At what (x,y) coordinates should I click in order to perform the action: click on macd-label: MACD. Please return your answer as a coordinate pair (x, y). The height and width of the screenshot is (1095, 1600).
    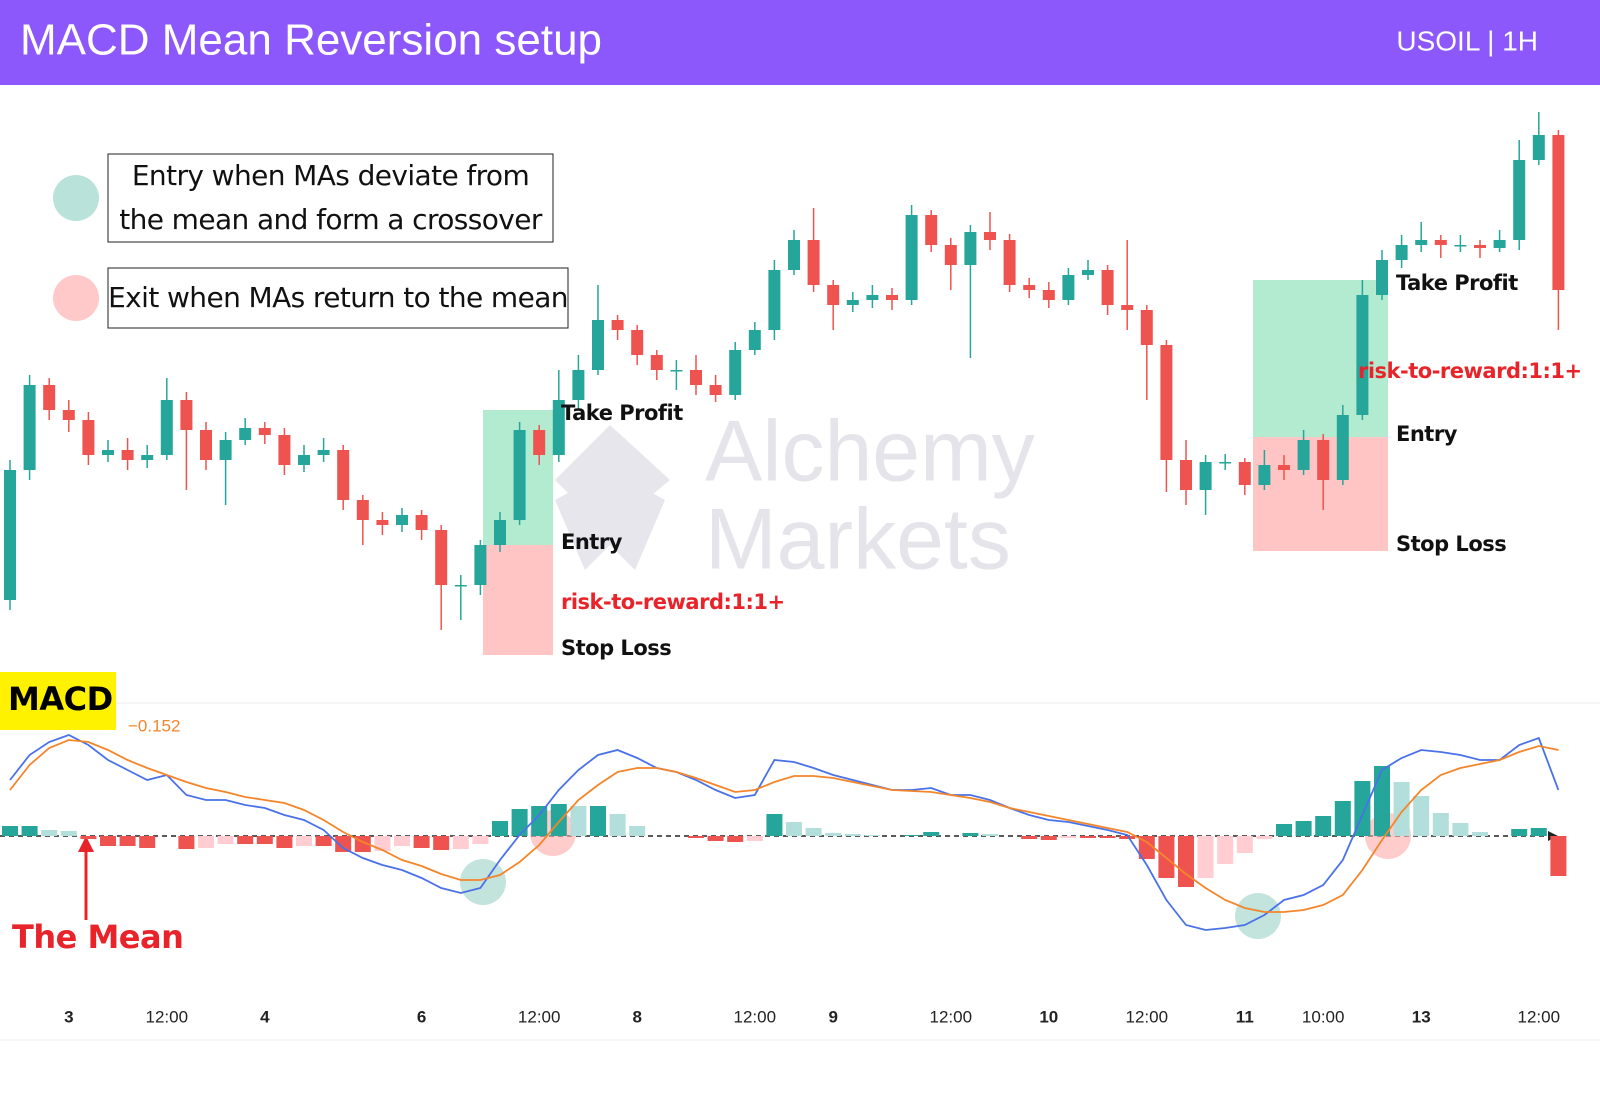
    Looking at the image, I should click on (60, 699).